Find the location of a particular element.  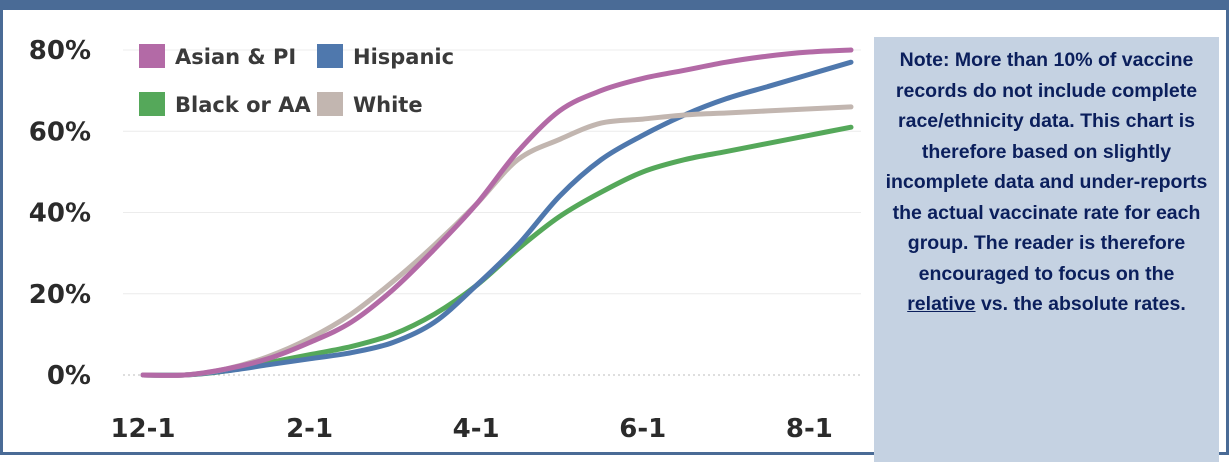

x-tick-label: 8-1 is located at coordinates (809, 429).